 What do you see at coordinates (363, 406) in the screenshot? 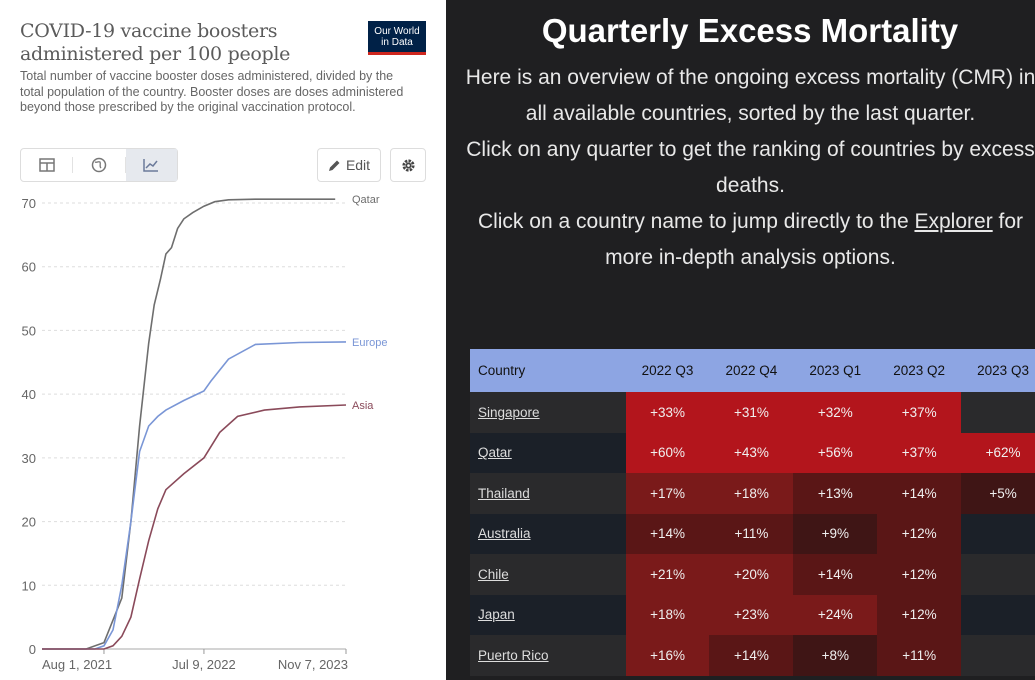
I see `series-label-asia: Asia` at bounding box center [363, 406].